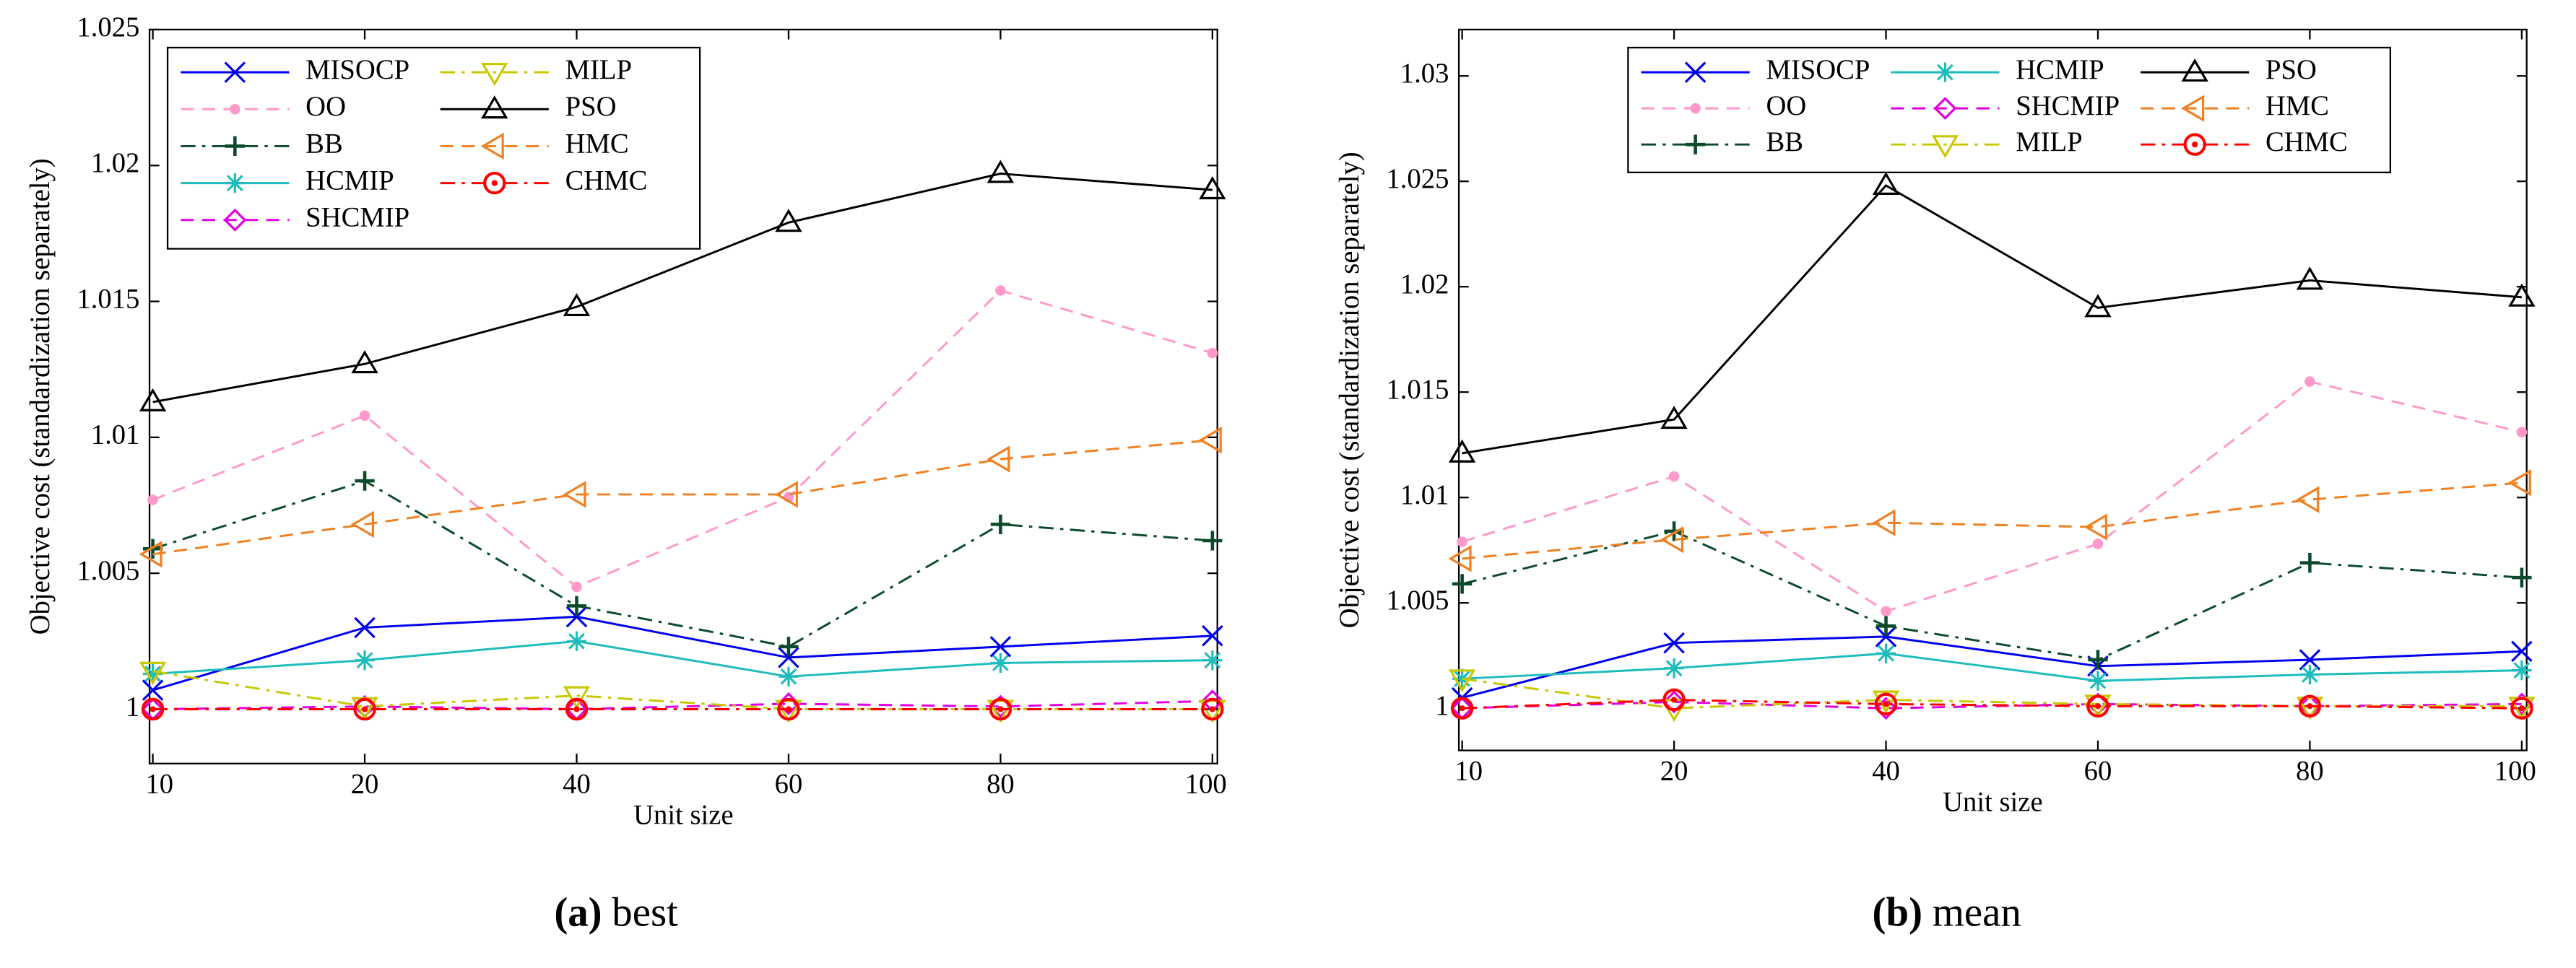 The height and width of the screenshot is (968, 2576). What do you see at coordinates (2068, 106) in the screenshot?
I see `legend-label: SHCMIP` at bounding box center [2068, 106].